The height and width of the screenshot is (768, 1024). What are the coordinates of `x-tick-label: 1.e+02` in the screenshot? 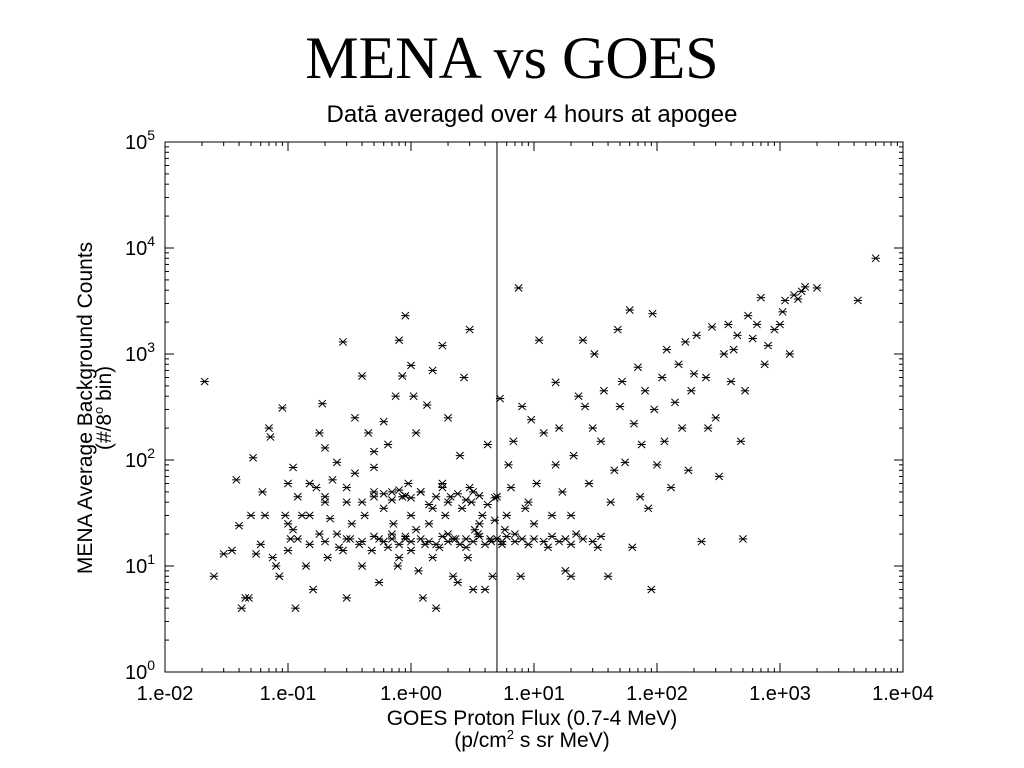 It's located at (657, 694).